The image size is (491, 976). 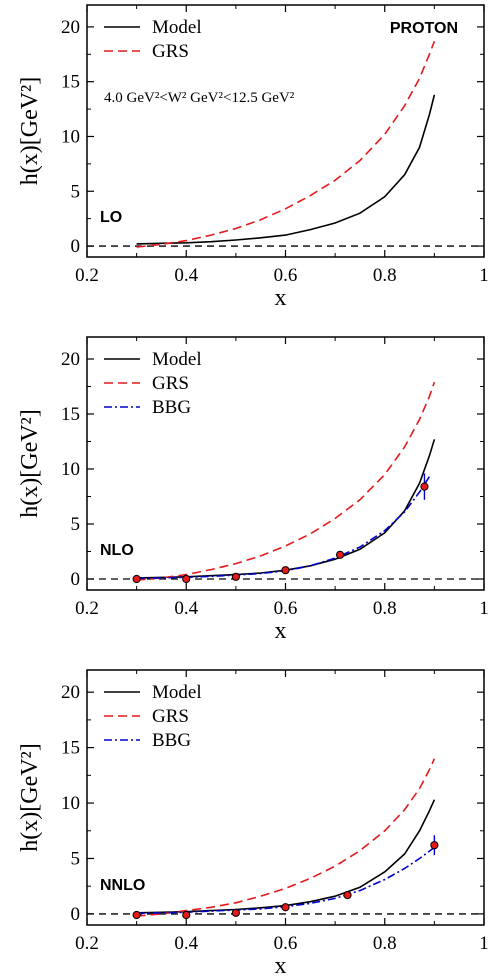 I want to click on kinematic-range-annotation: 4.0 GeV²<W² GeV²<12.5 GeV², so click(x=199, y=98).